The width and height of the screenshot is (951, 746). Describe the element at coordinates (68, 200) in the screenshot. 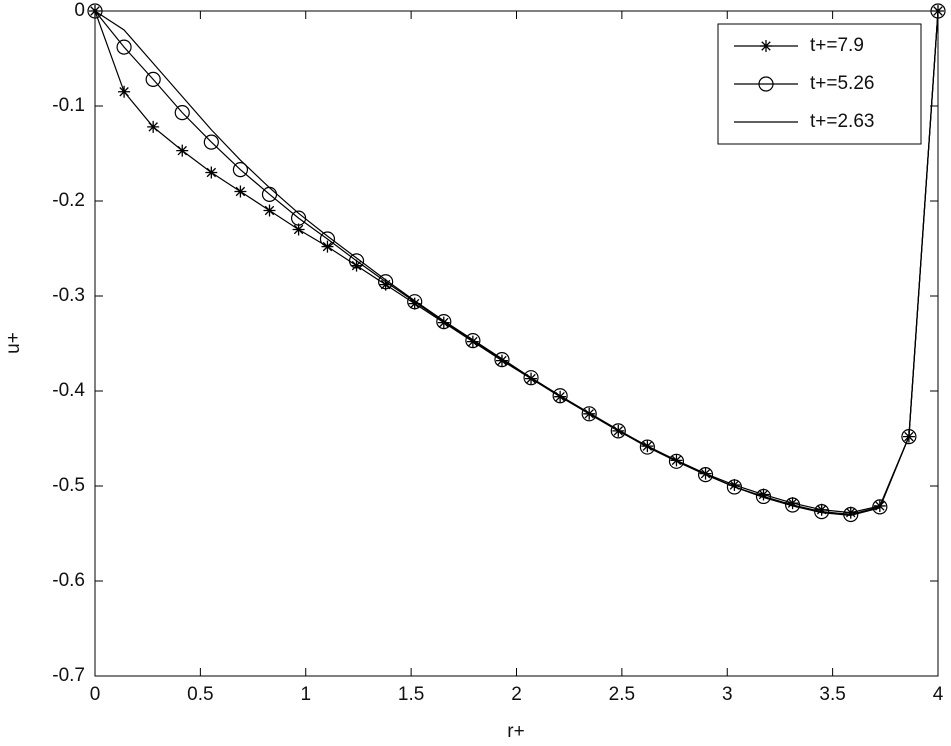

I see `y-tick-label: -0.2` at that location.